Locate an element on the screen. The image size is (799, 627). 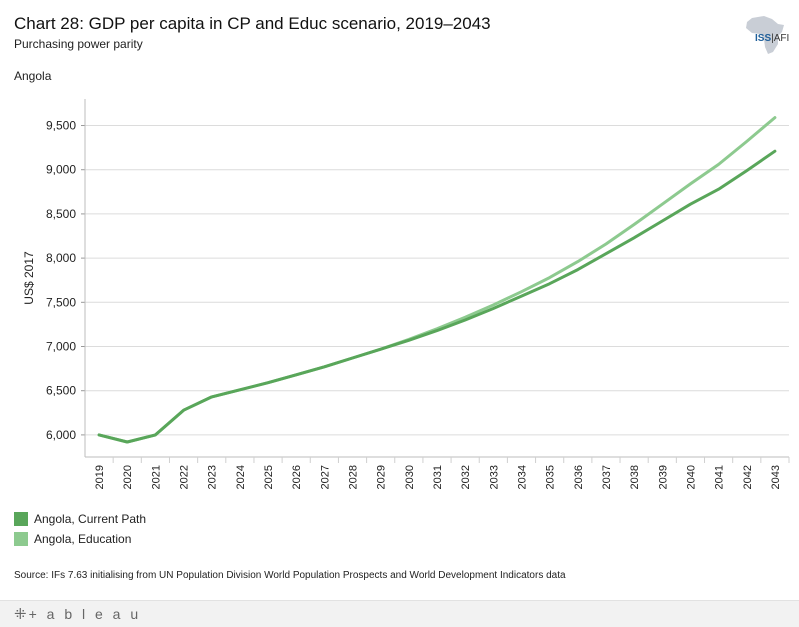
x-tick-label: 2026 is located at coordinates (297, 477).